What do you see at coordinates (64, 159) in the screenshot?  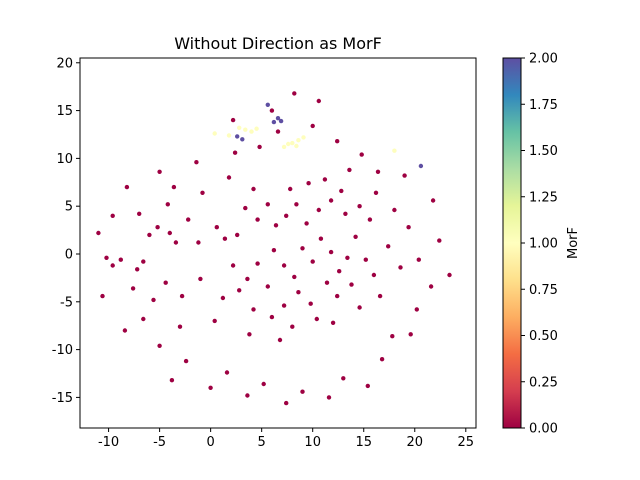 I see `y-tick-label: 10` at bounding box center [64, 159].